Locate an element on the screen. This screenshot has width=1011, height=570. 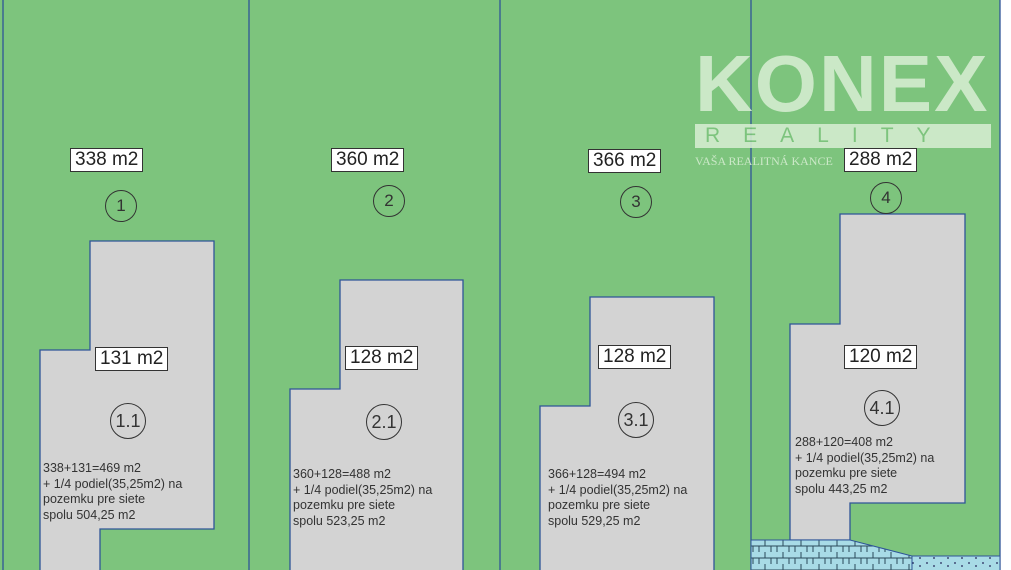
building-number: 3.1 is located at coordinates (636, 420).